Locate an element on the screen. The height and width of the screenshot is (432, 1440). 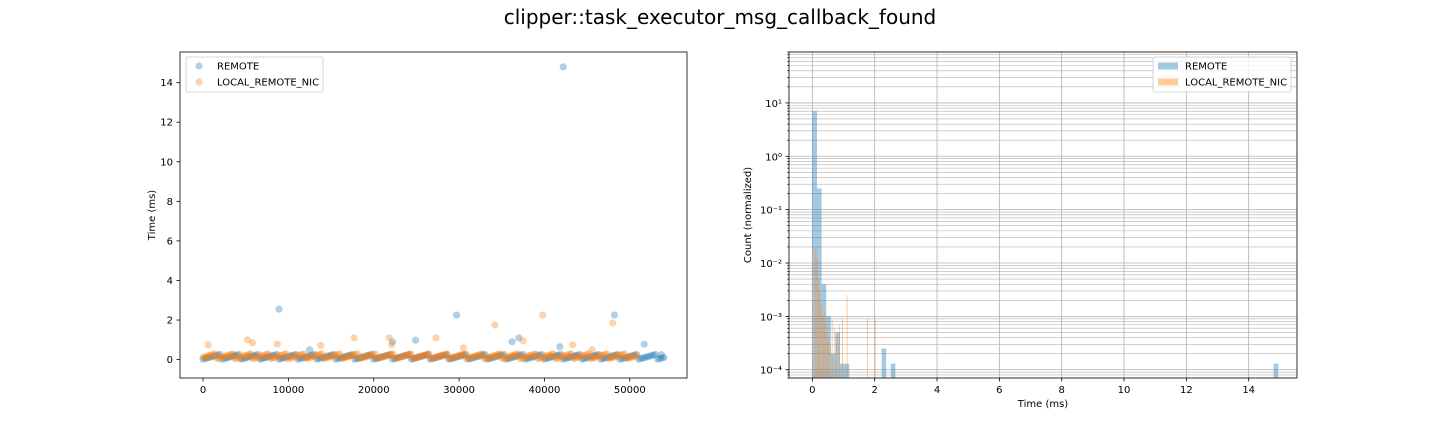
y-tick-label: 10⁻³ is located at coordinates (771, 317).